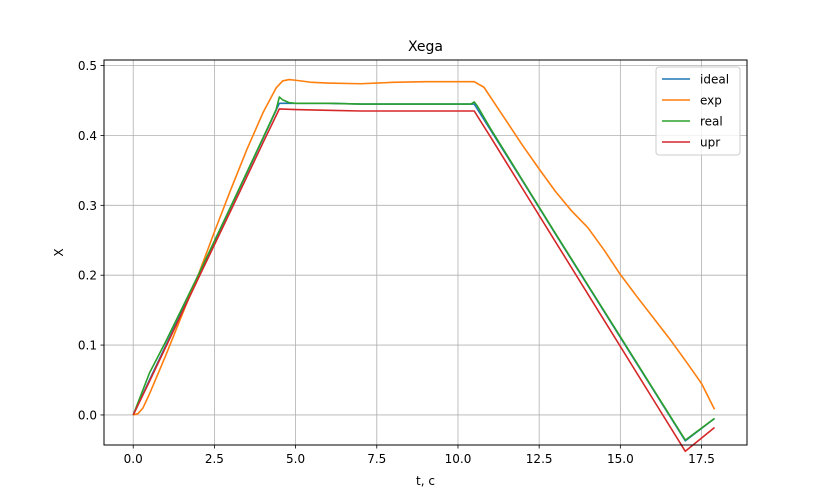  I want to click on x-axis-title: t, c, so click(425, 481).